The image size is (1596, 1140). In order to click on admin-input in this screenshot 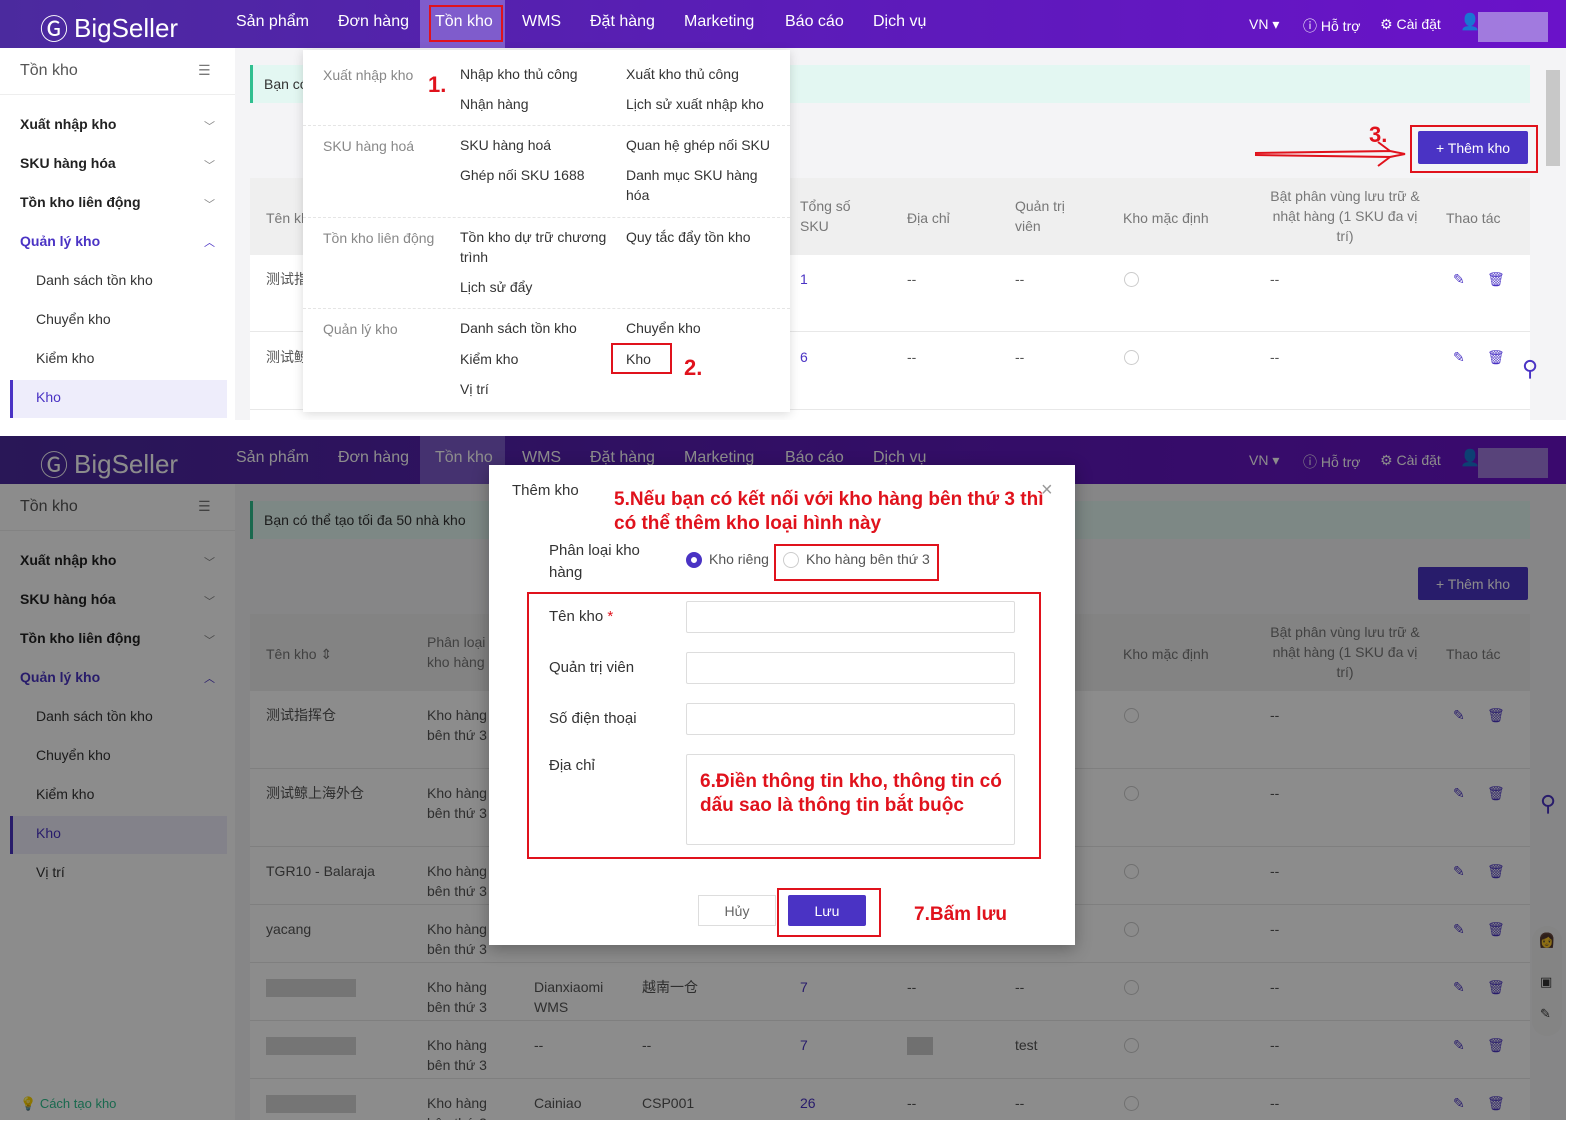, I will do `click(850, 668)`.